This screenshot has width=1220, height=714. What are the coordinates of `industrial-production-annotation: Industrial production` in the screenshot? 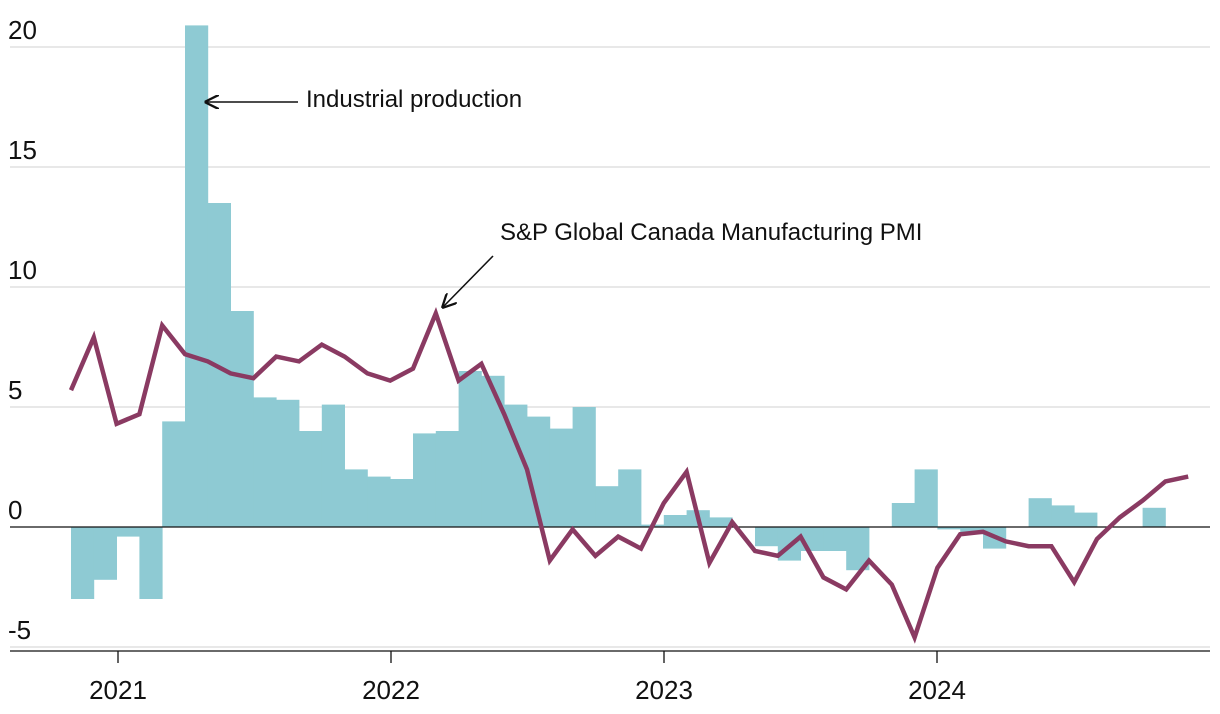 It's located at (414, 99).